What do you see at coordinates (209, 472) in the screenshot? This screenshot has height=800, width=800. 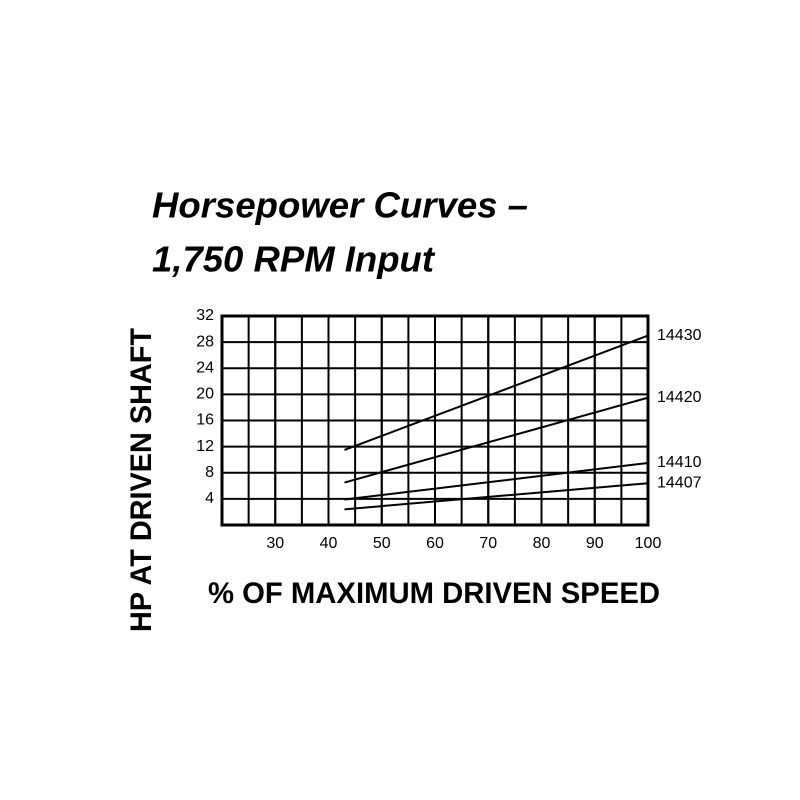 I see `y-tick-label: 8` at bounding box center [209, 472].